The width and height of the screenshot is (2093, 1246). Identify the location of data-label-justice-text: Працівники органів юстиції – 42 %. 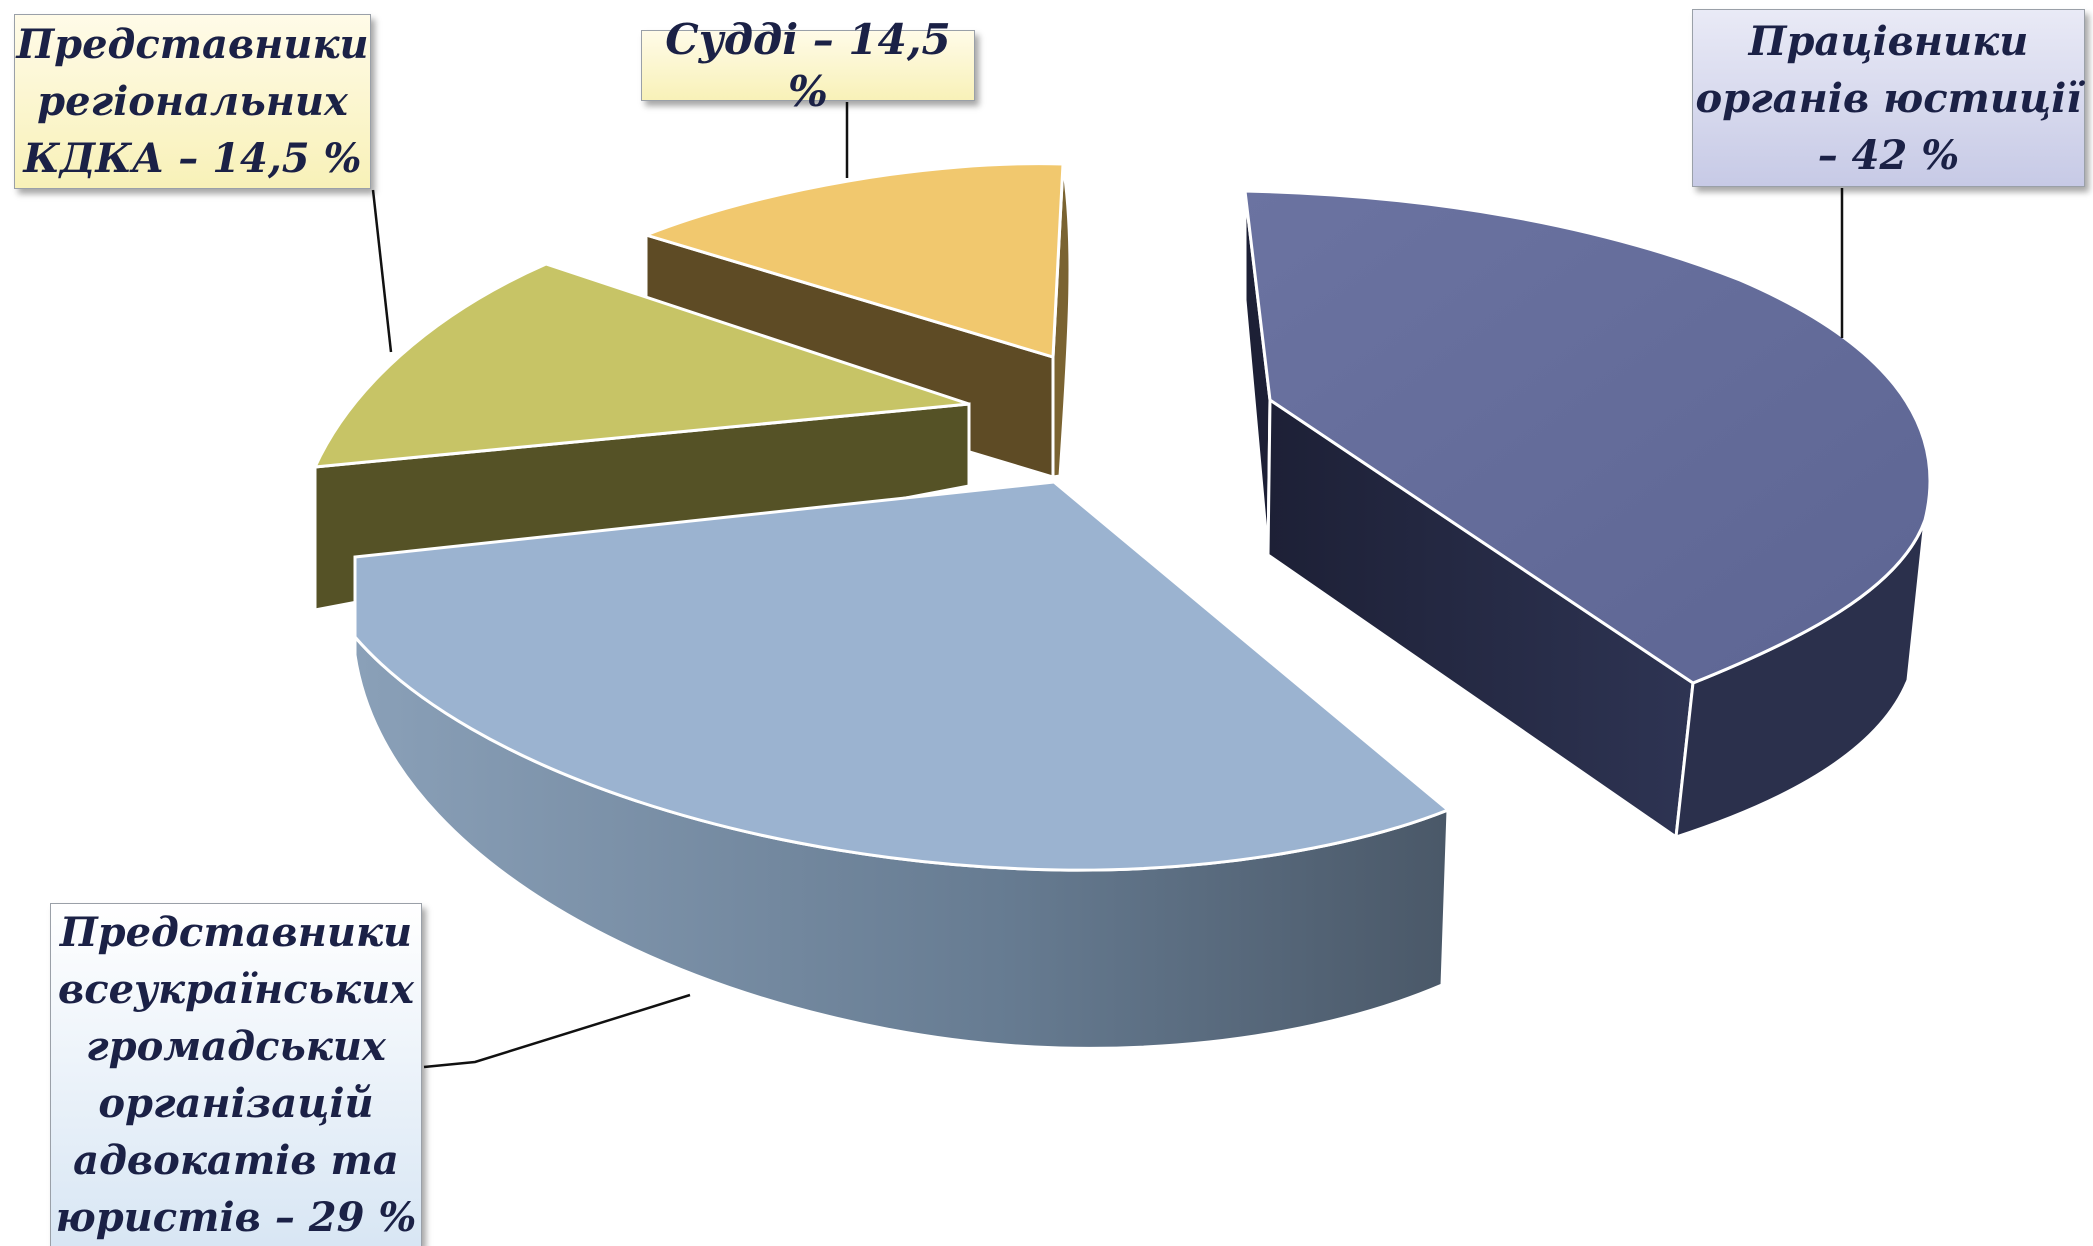
(1888, 98).